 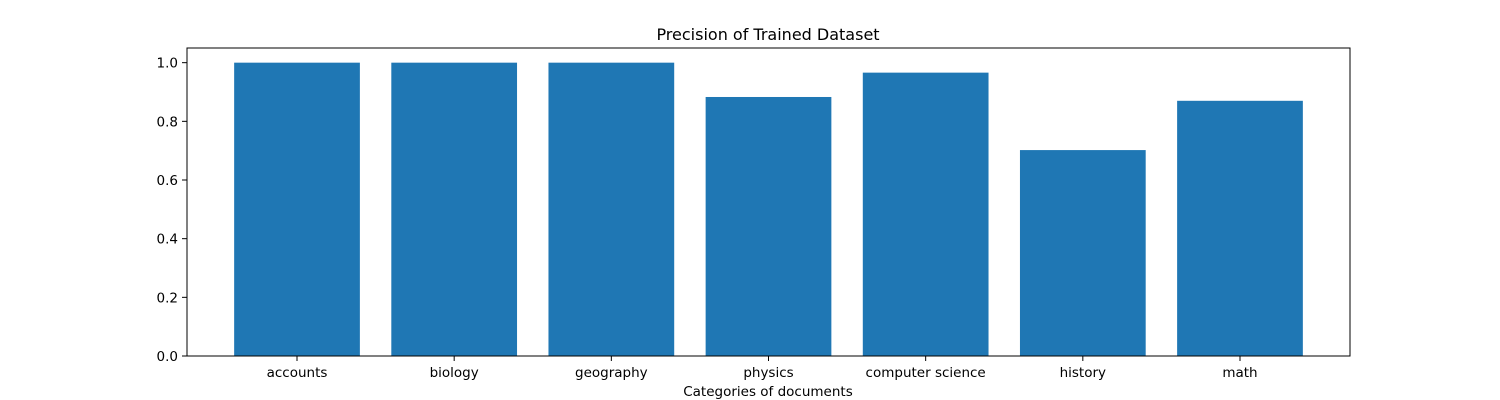 What do you see at coordinates (926, 373) in the screenshot?
I see `x-tick-label: computer science` at bounding box center [926, 373].